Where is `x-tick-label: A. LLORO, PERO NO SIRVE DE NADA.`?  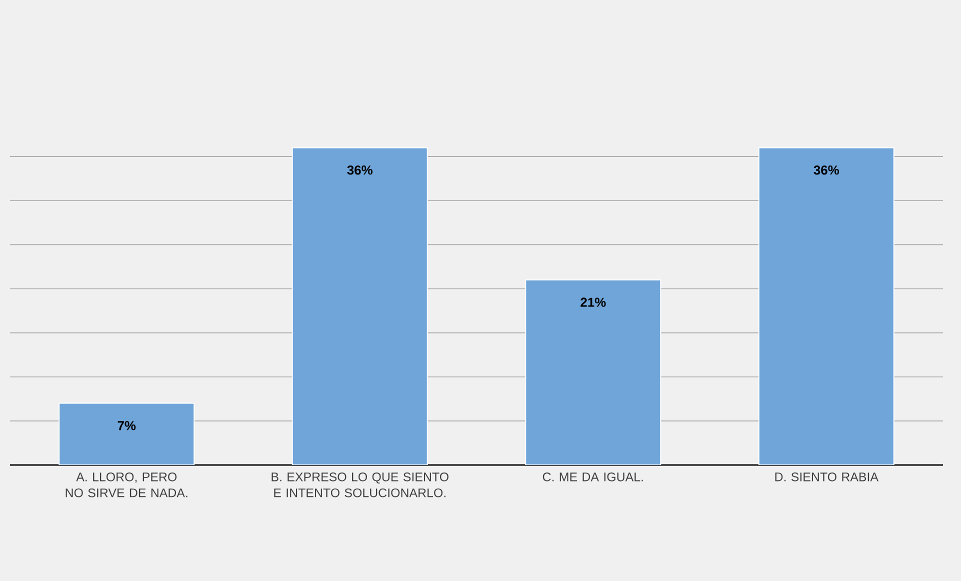 x-tick-label: A. LLORO, PERO NO SIRVE DE NADA. is located at coordinates (127, 485).